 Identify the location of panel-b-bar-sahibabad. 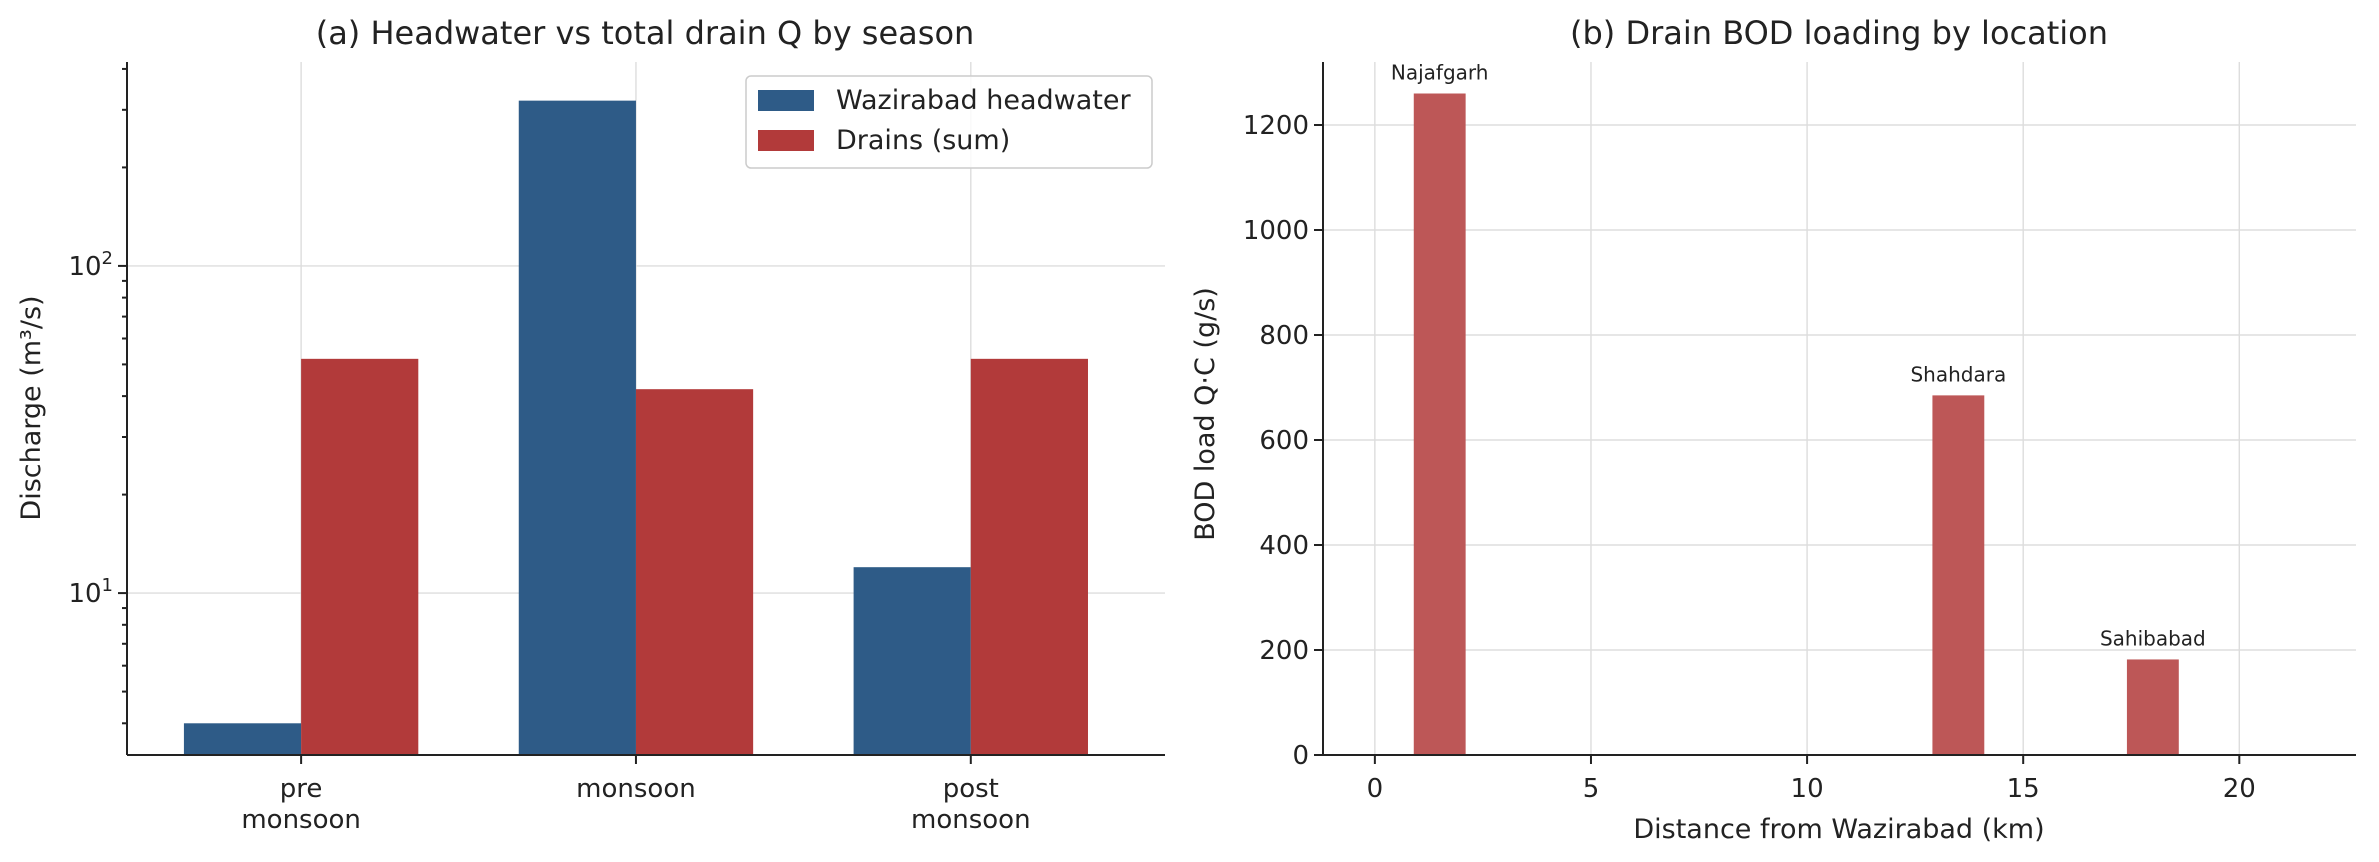
(2152, 707).